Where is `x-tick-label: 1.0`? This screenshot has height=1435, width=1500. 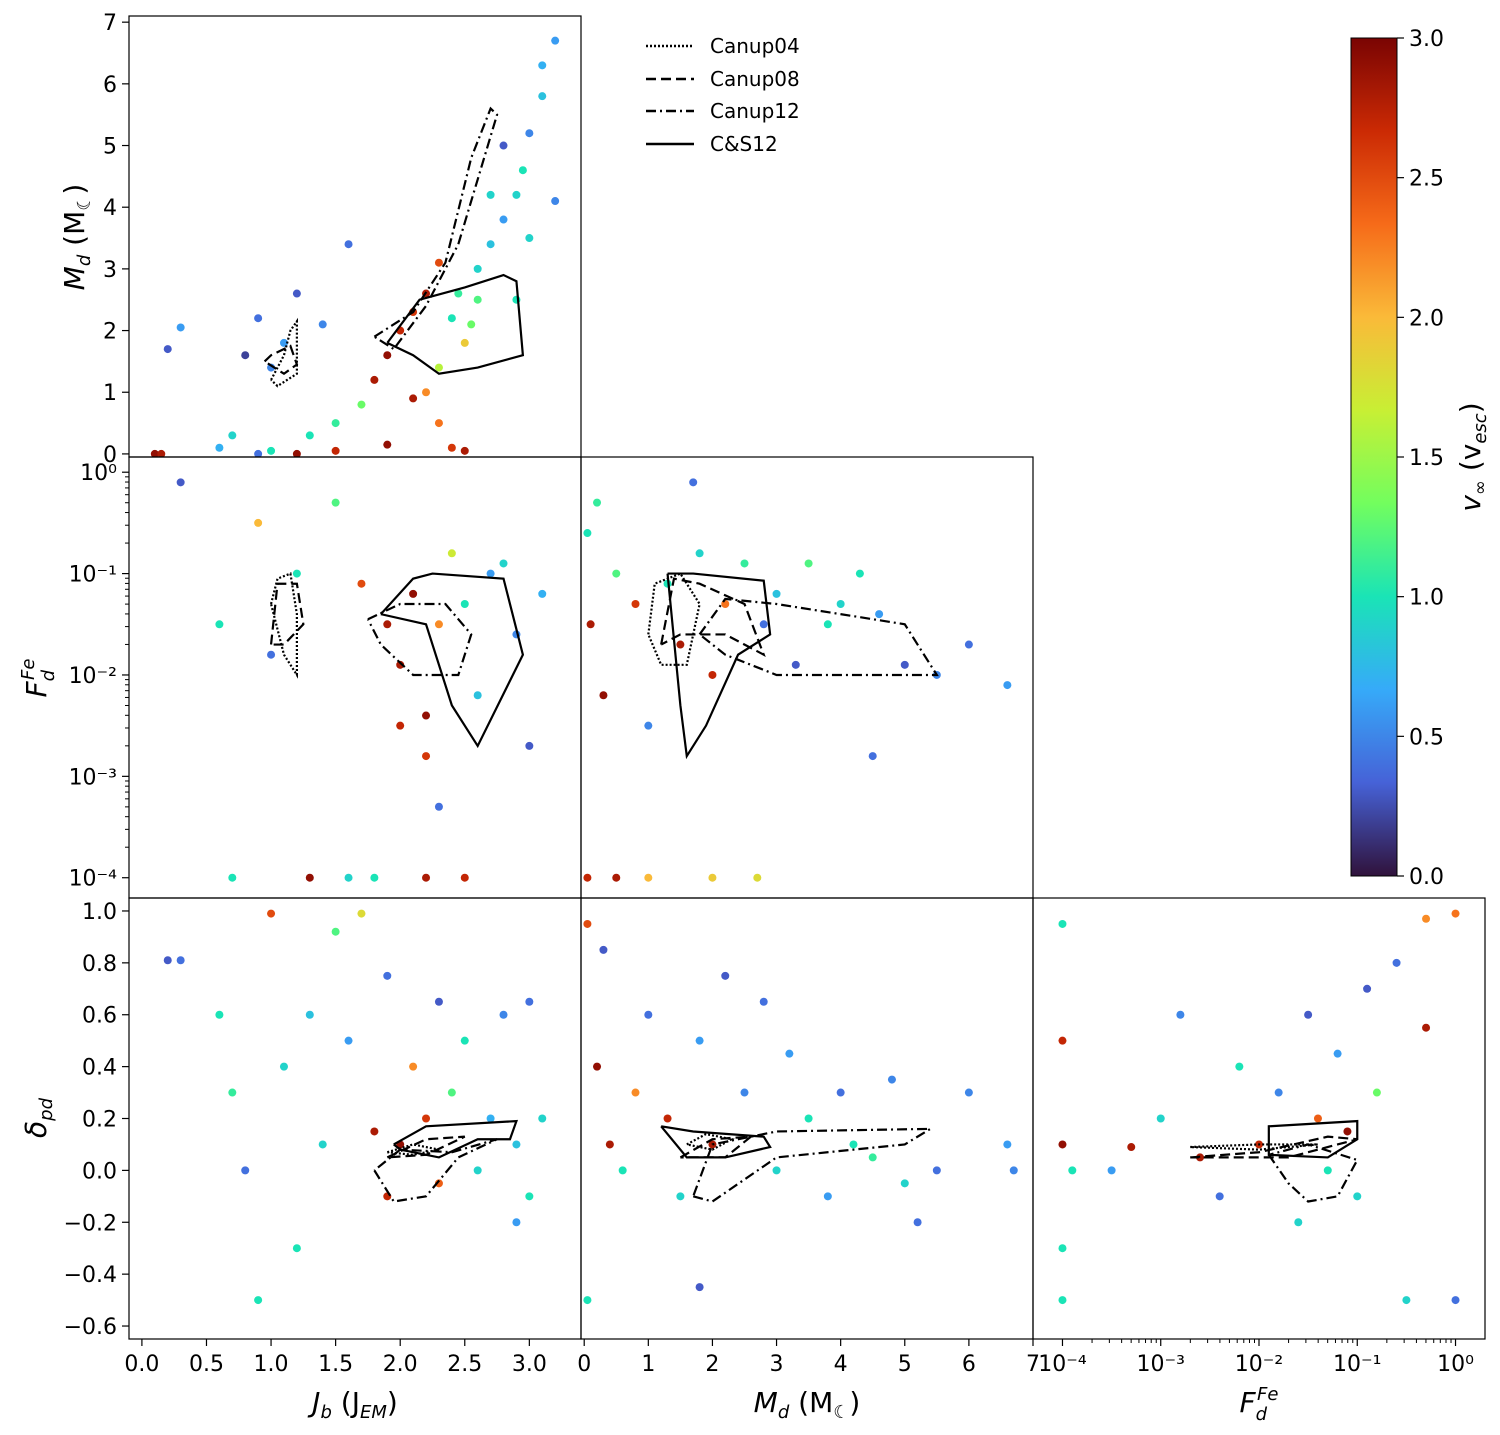
x-tick-label: 1.0 is located at coordinates (271, 1364).